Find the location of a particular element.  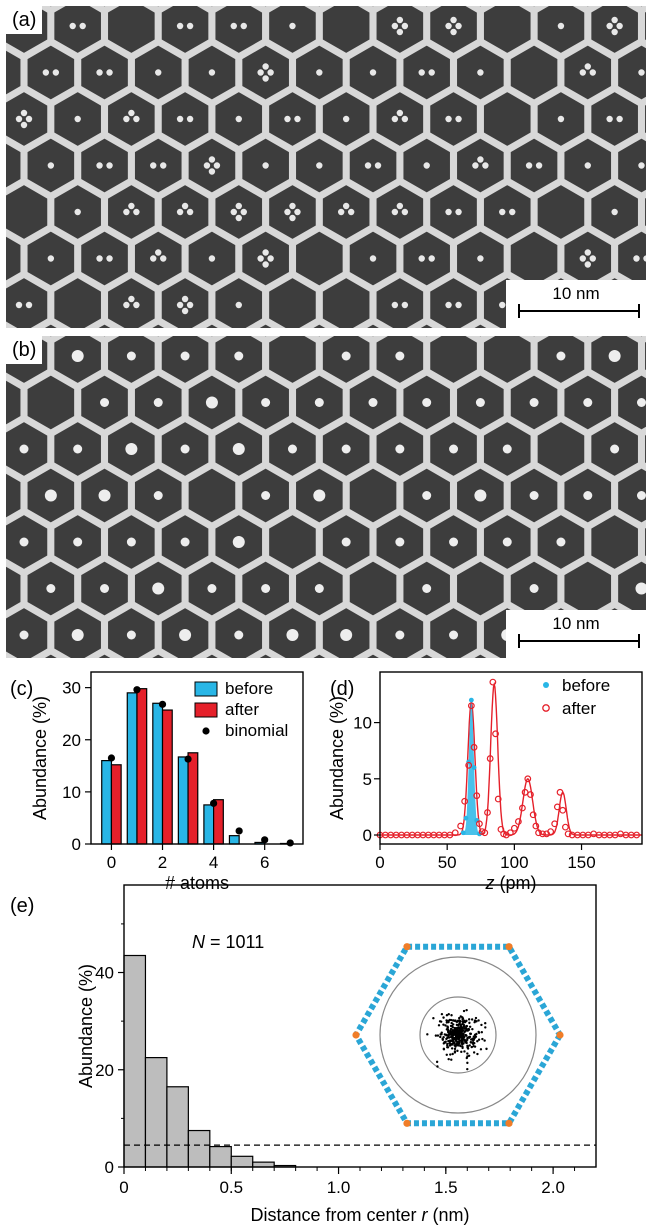

ytick-label: 10 is located at coordinates (362, 723).